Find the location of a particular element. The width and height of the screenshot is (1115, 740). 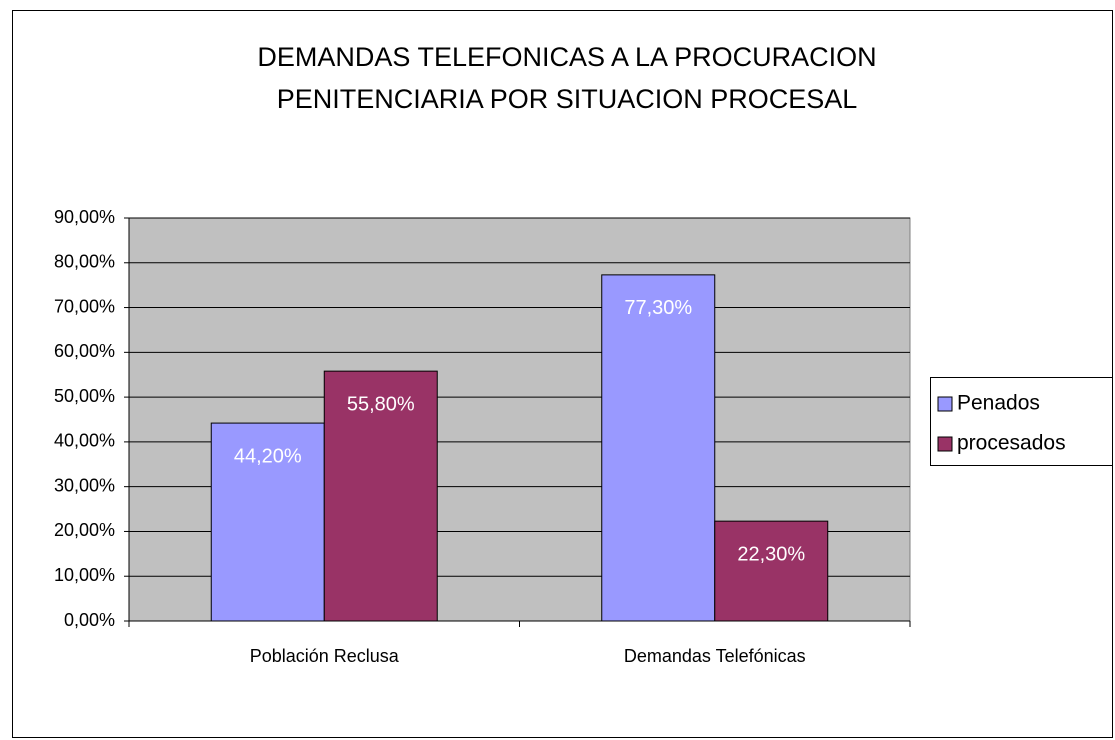

x-tick-label: Demandas Telefónicas is located at coordinates (715, 656).